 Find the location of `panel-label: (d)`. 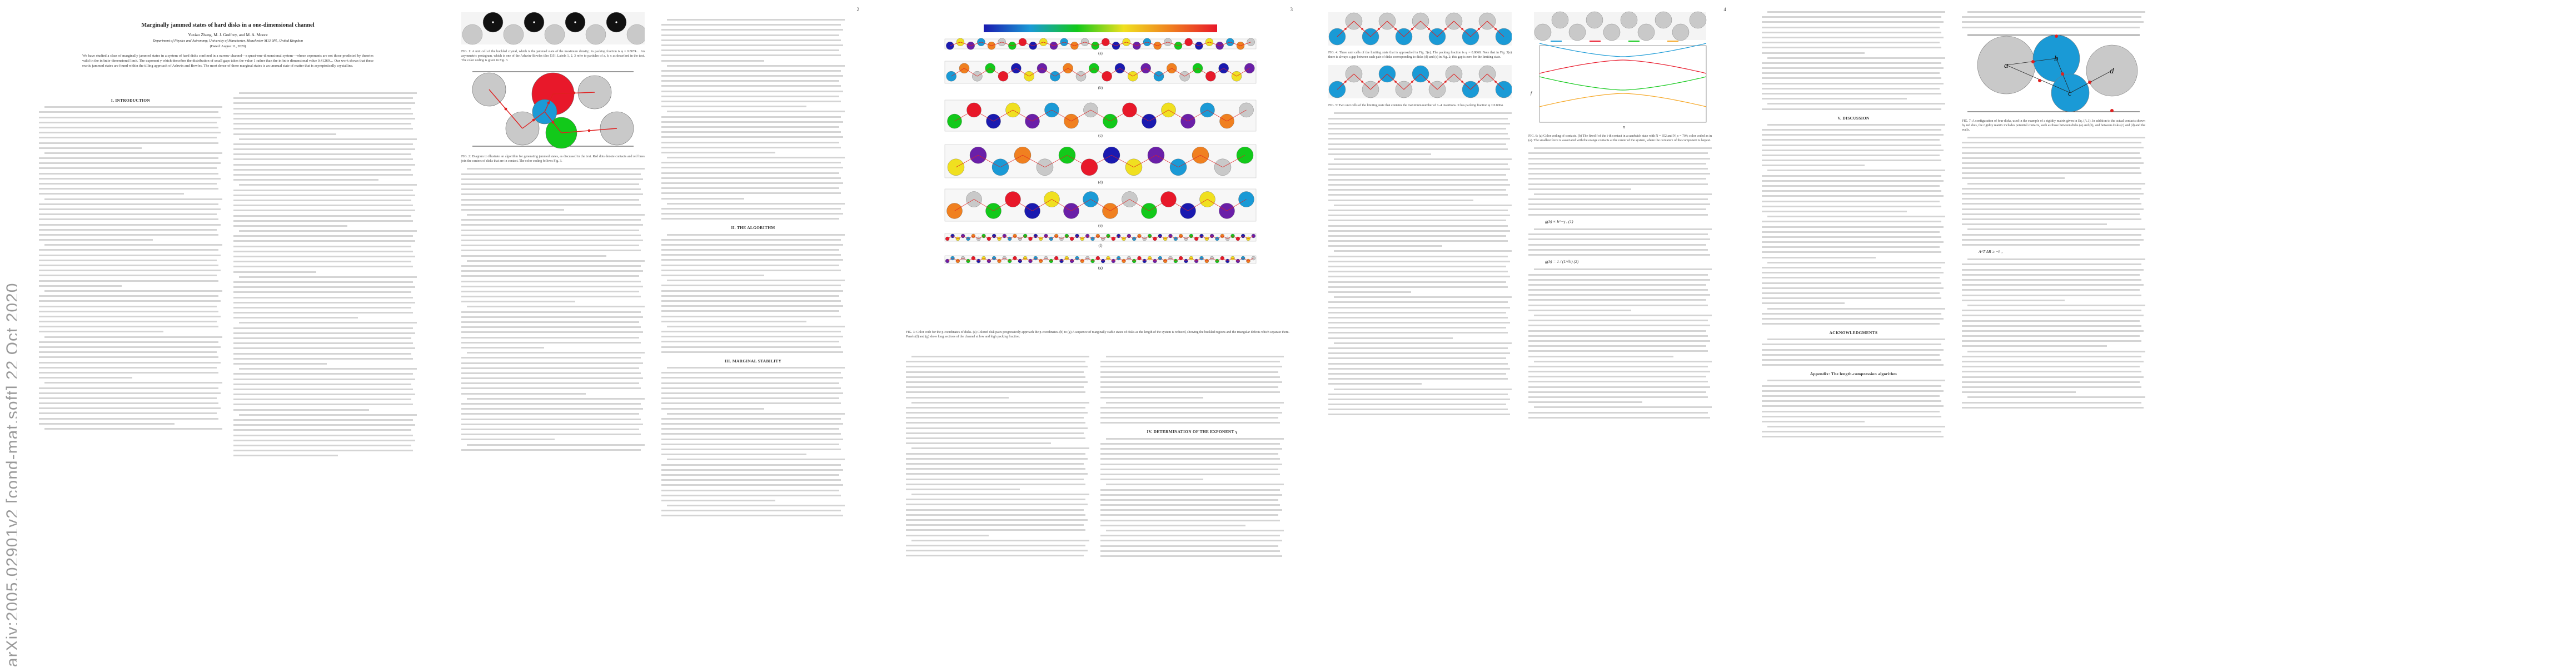

panel-label: (d) is located at coordinates (1100, 182).